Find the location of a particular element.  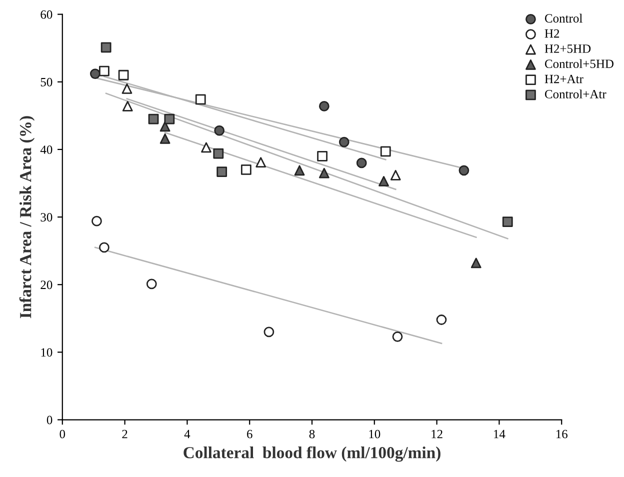

legend-label: Control is located at coordinates (563, 18).